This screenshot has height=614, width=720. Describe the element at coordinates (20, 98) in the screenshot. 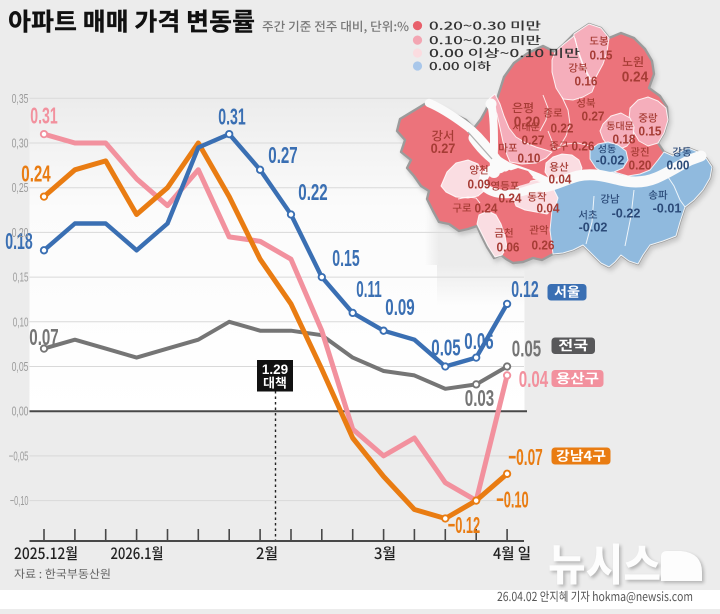

I see `svg-text: 0,35` at that location.